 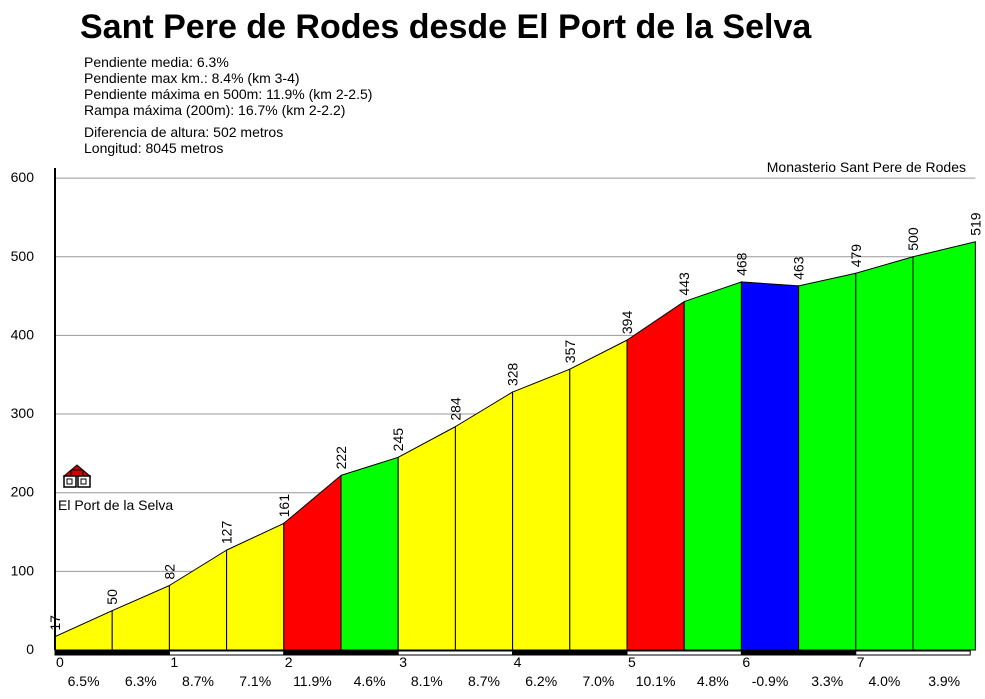 I want to click on gradient-label: 3.3%, so click(x=827, y=681).